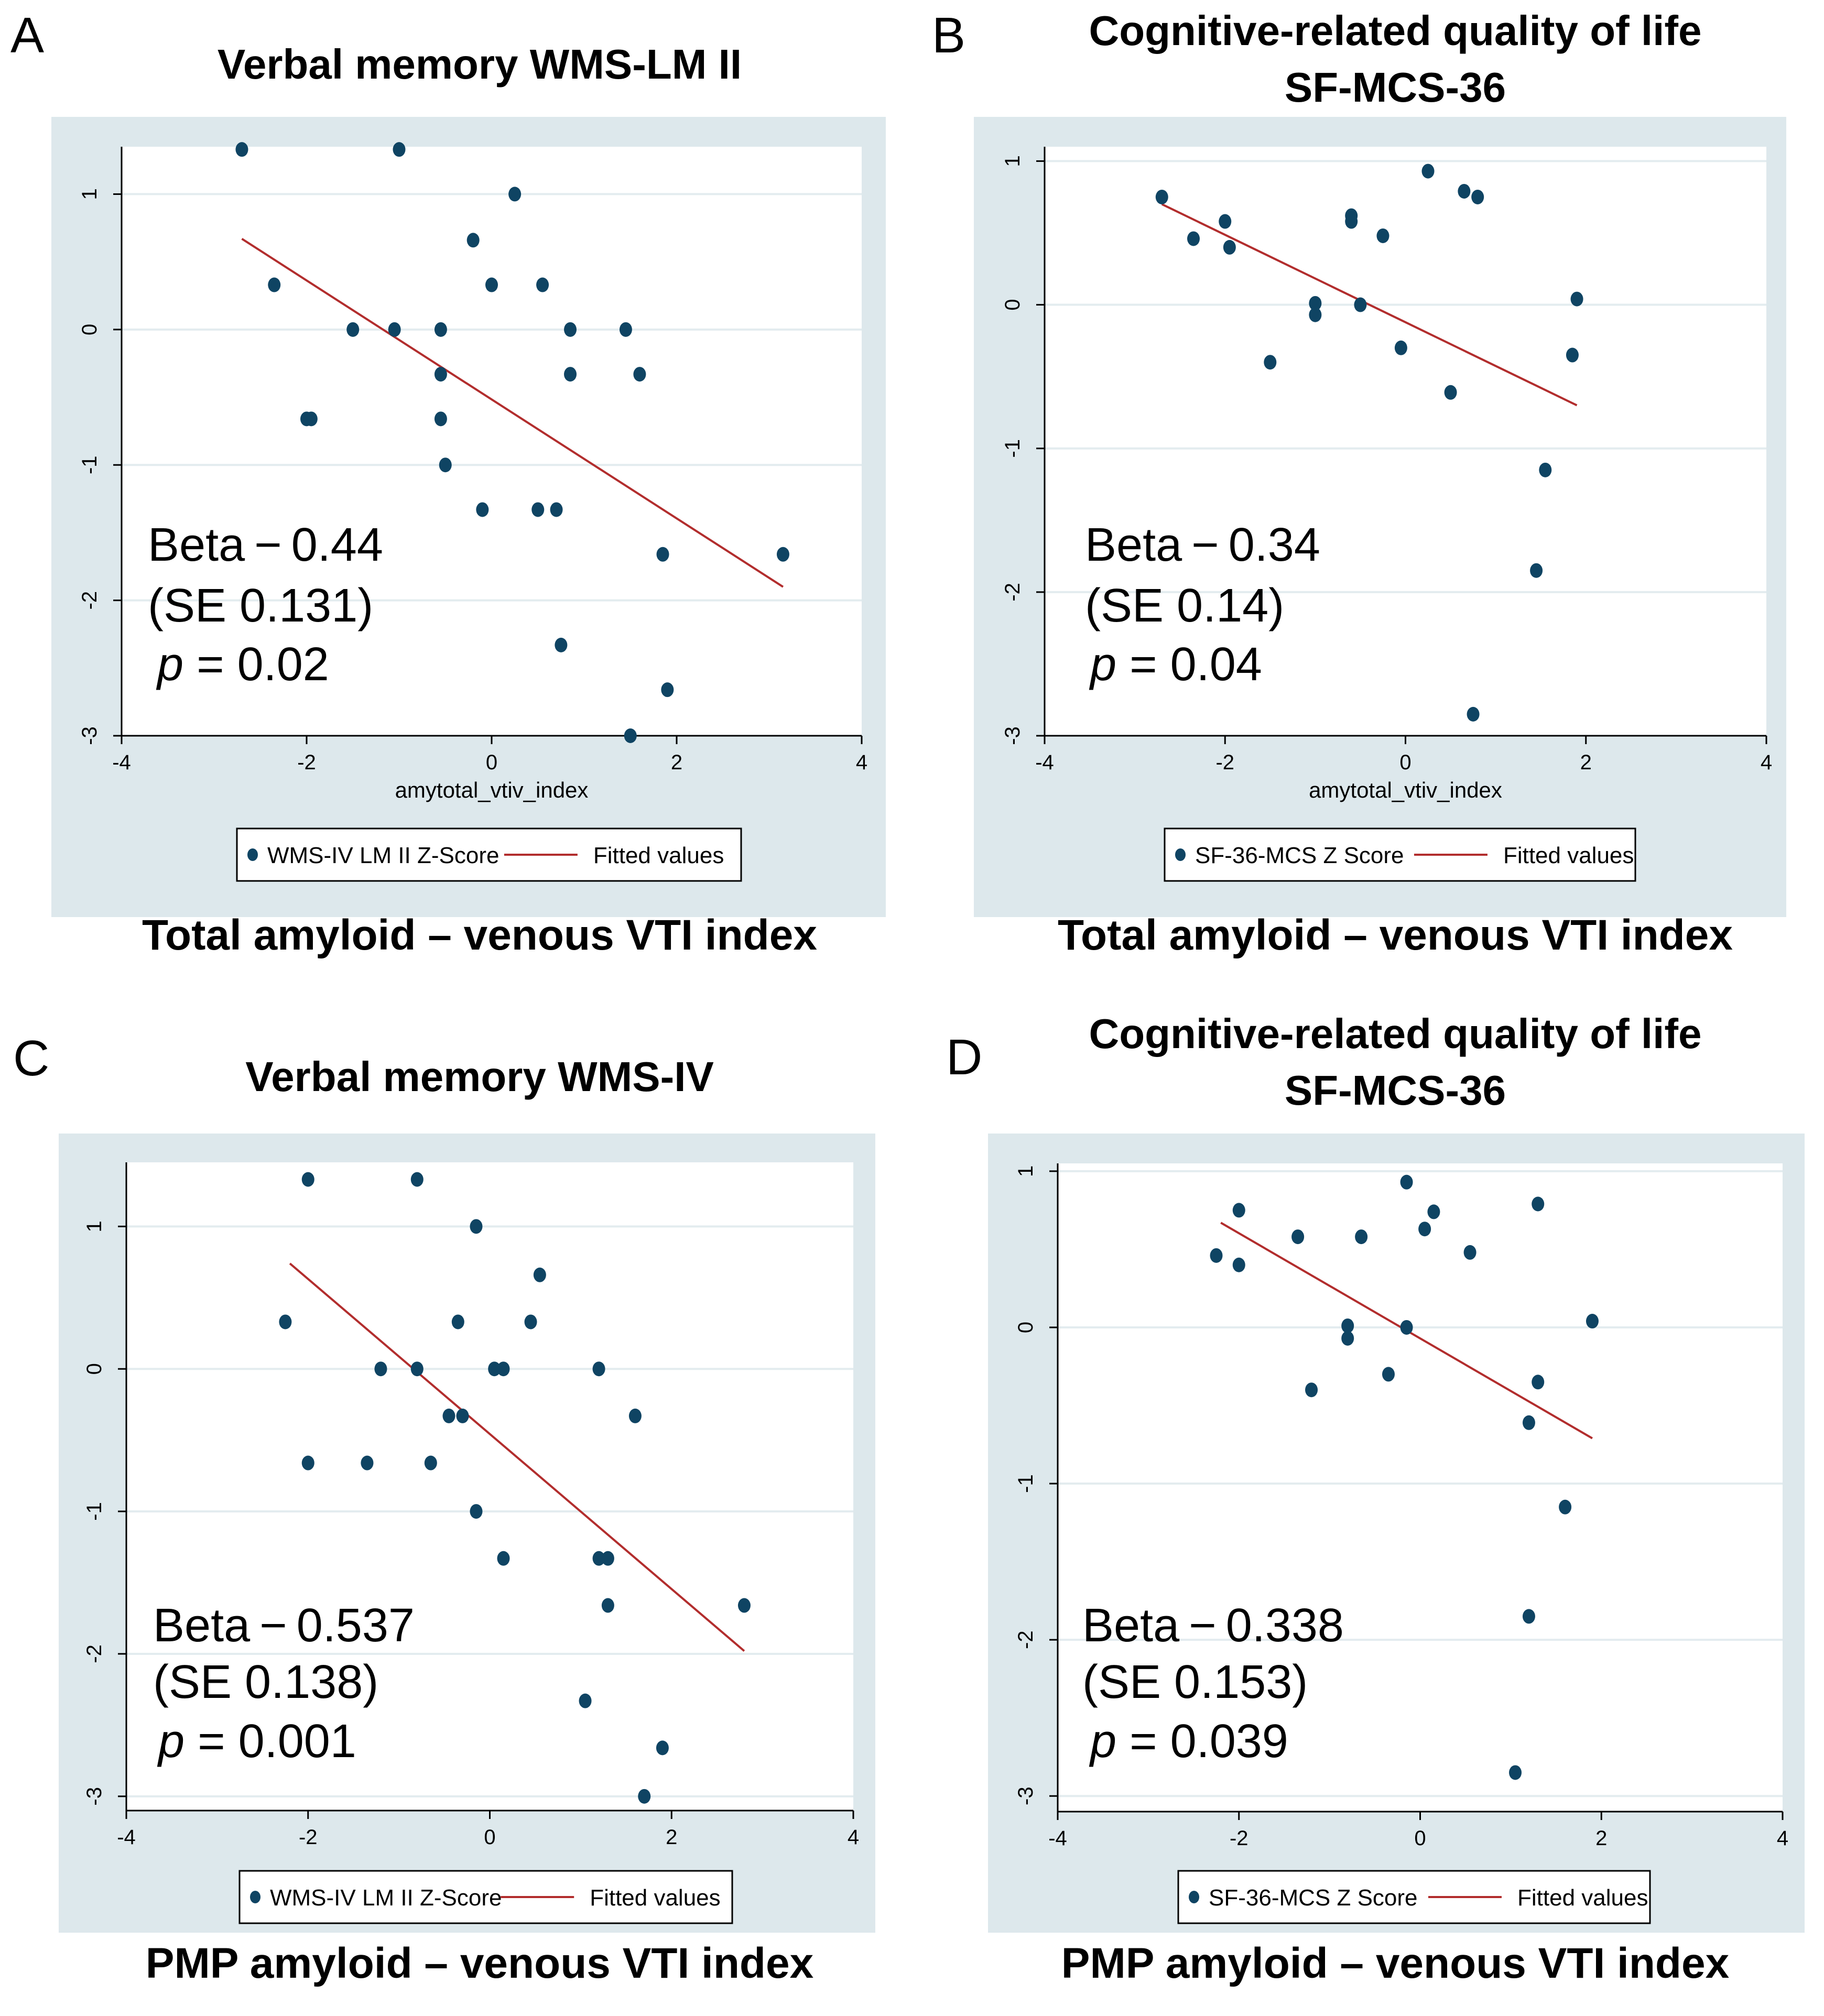  Describe the element at coordinates (1395, 30) in the screenshot. I see `chart-title-line: Cognitive-related quality of life` at that location.